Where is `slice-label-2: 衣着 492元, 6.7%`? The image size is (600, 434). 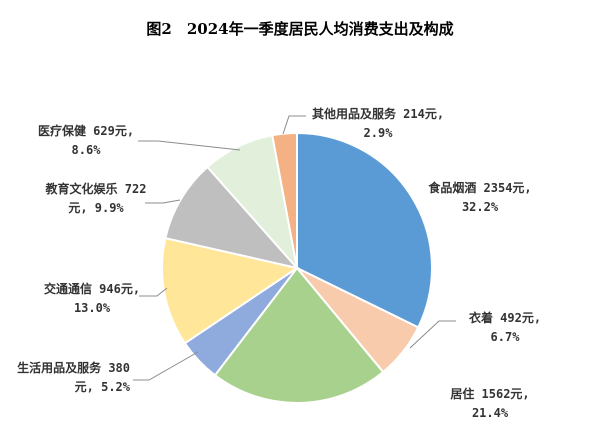 slice-label-2: 衣着 492元, 6.7% is located at coordinates (505, 327).